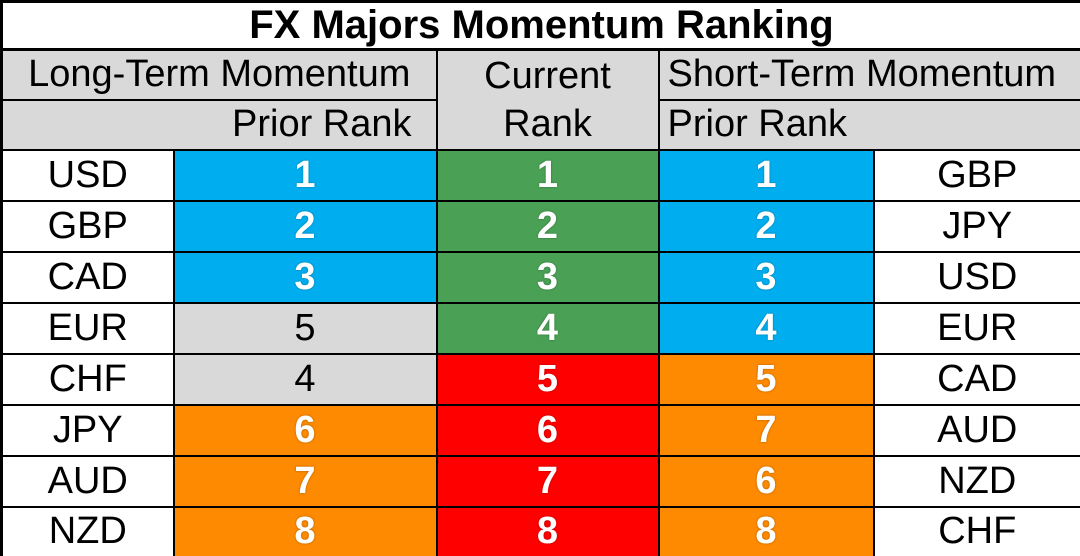  I want to click on left-currency-cell: JPY, so click(87, 430).